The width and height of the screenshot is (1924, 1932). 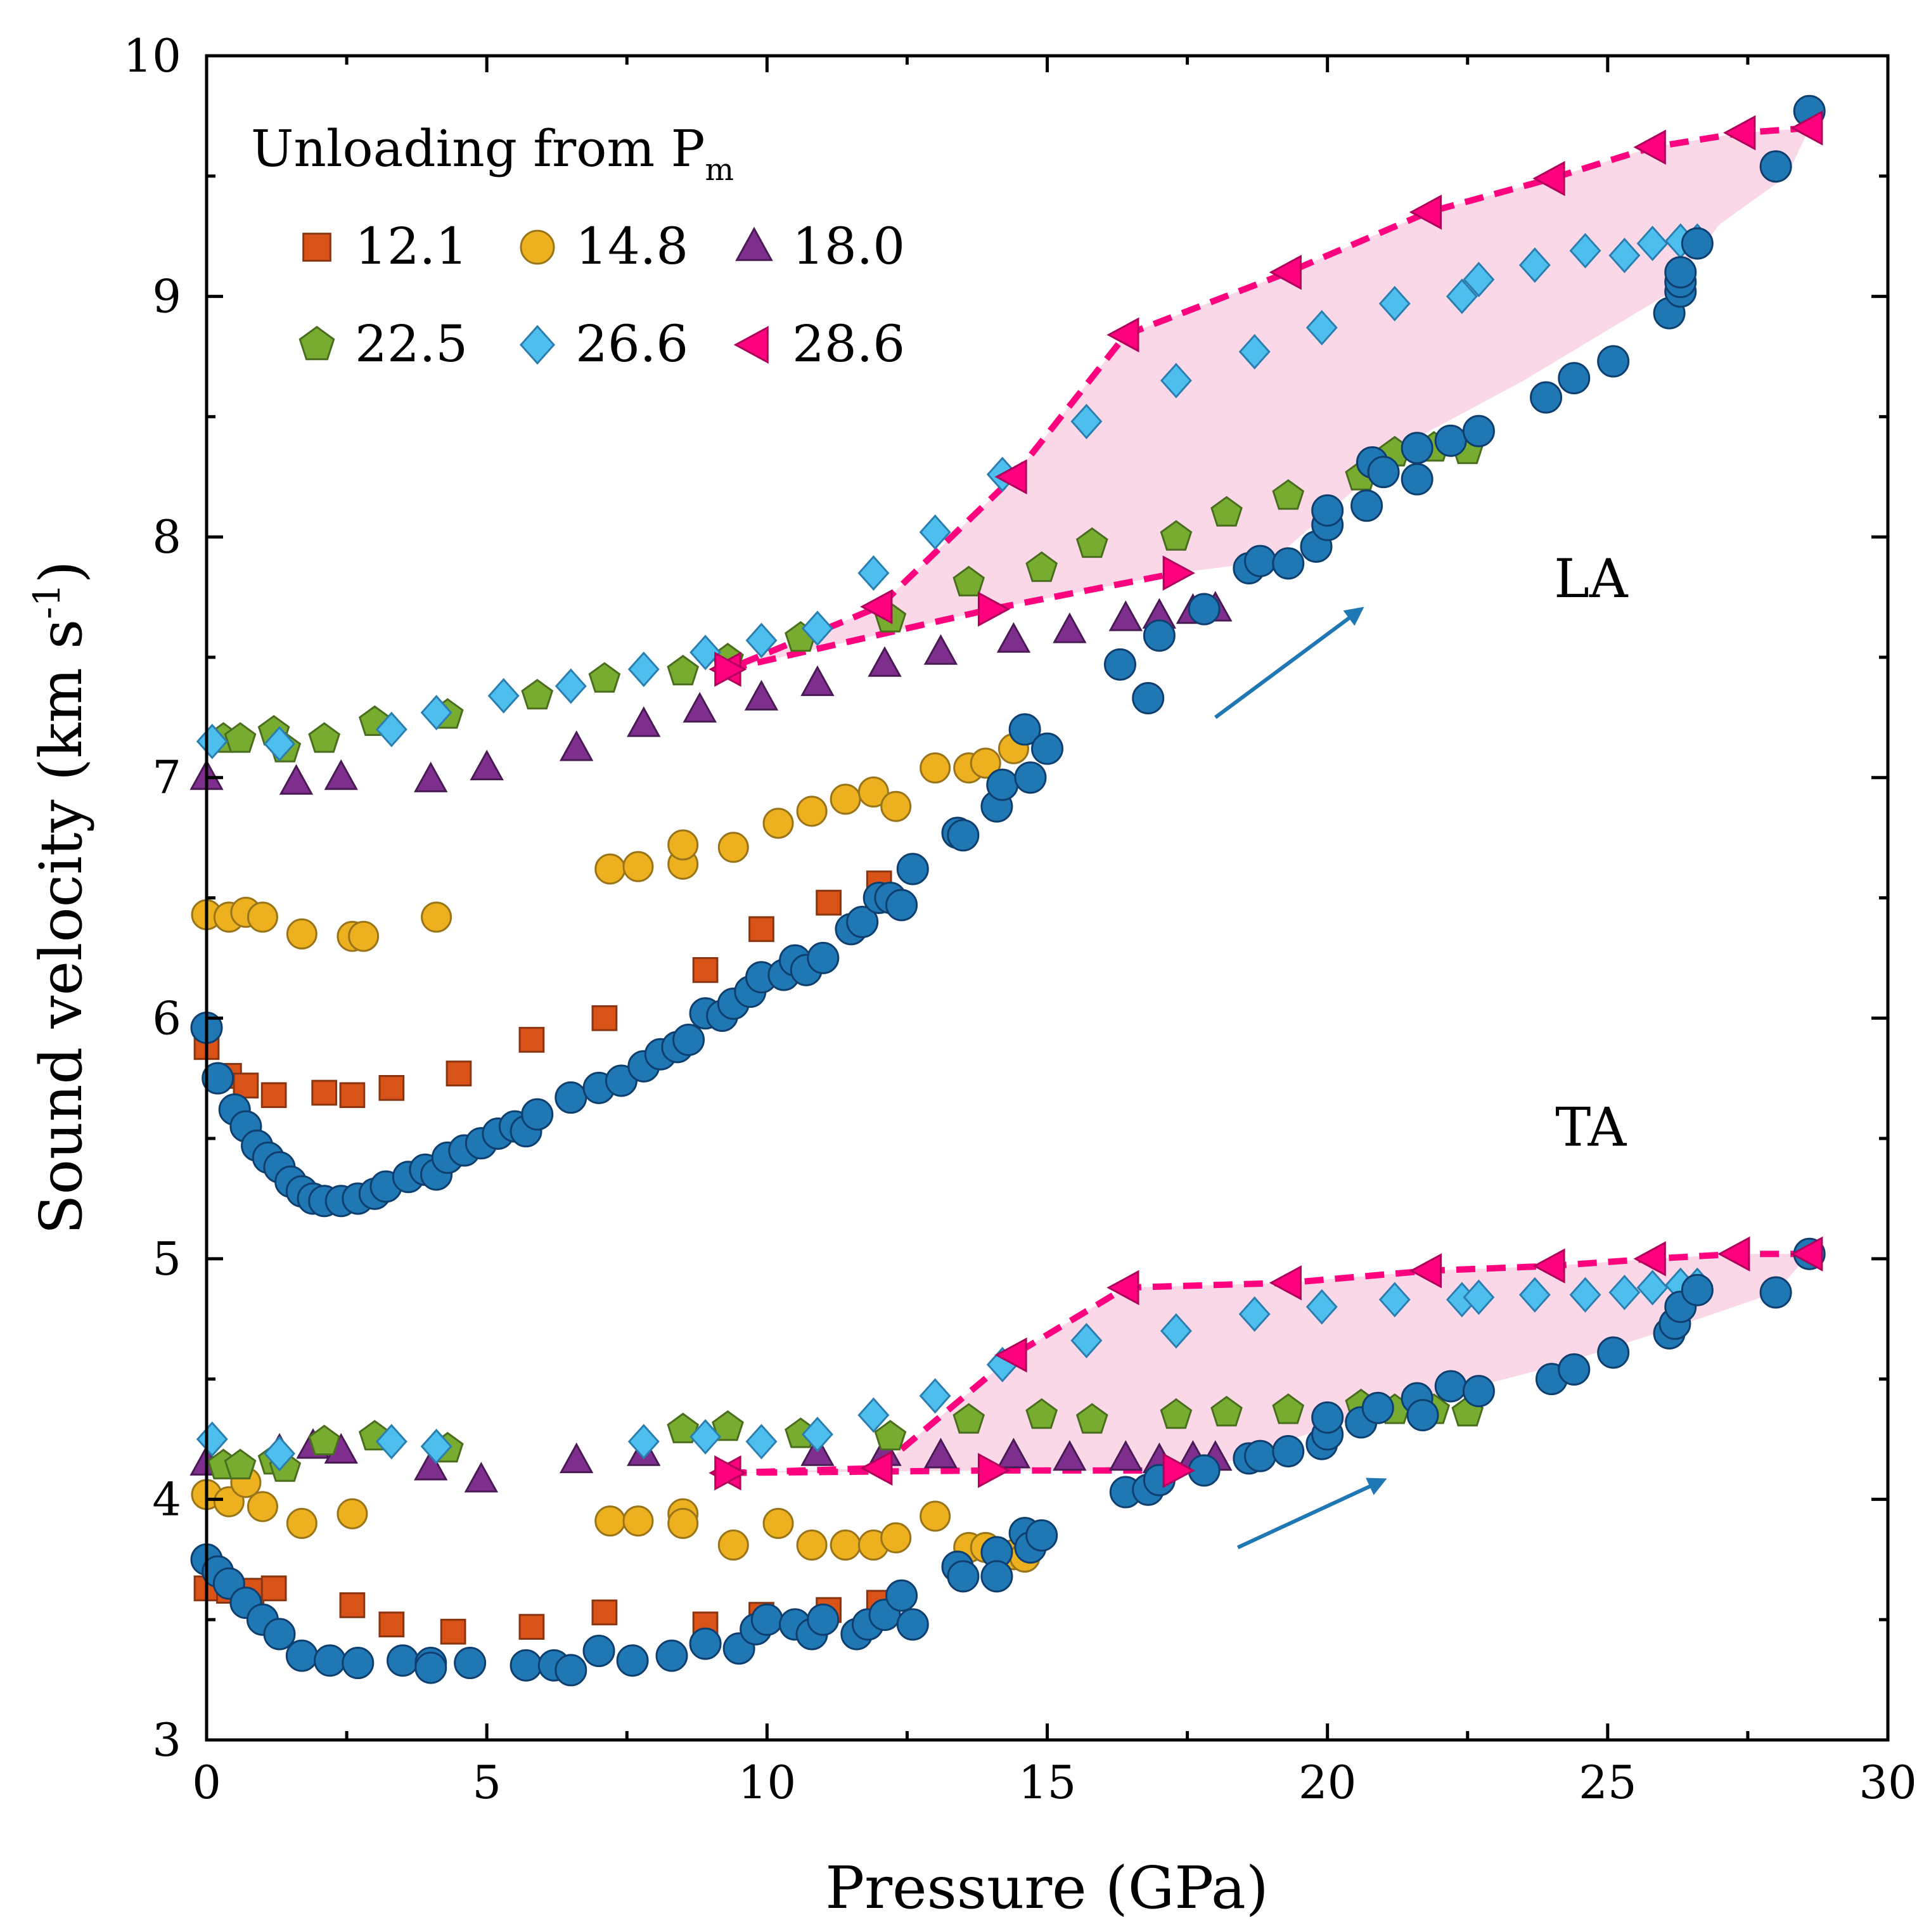 I want to click on legend-label-22-5: 22.5, so click(x=411, y=344).